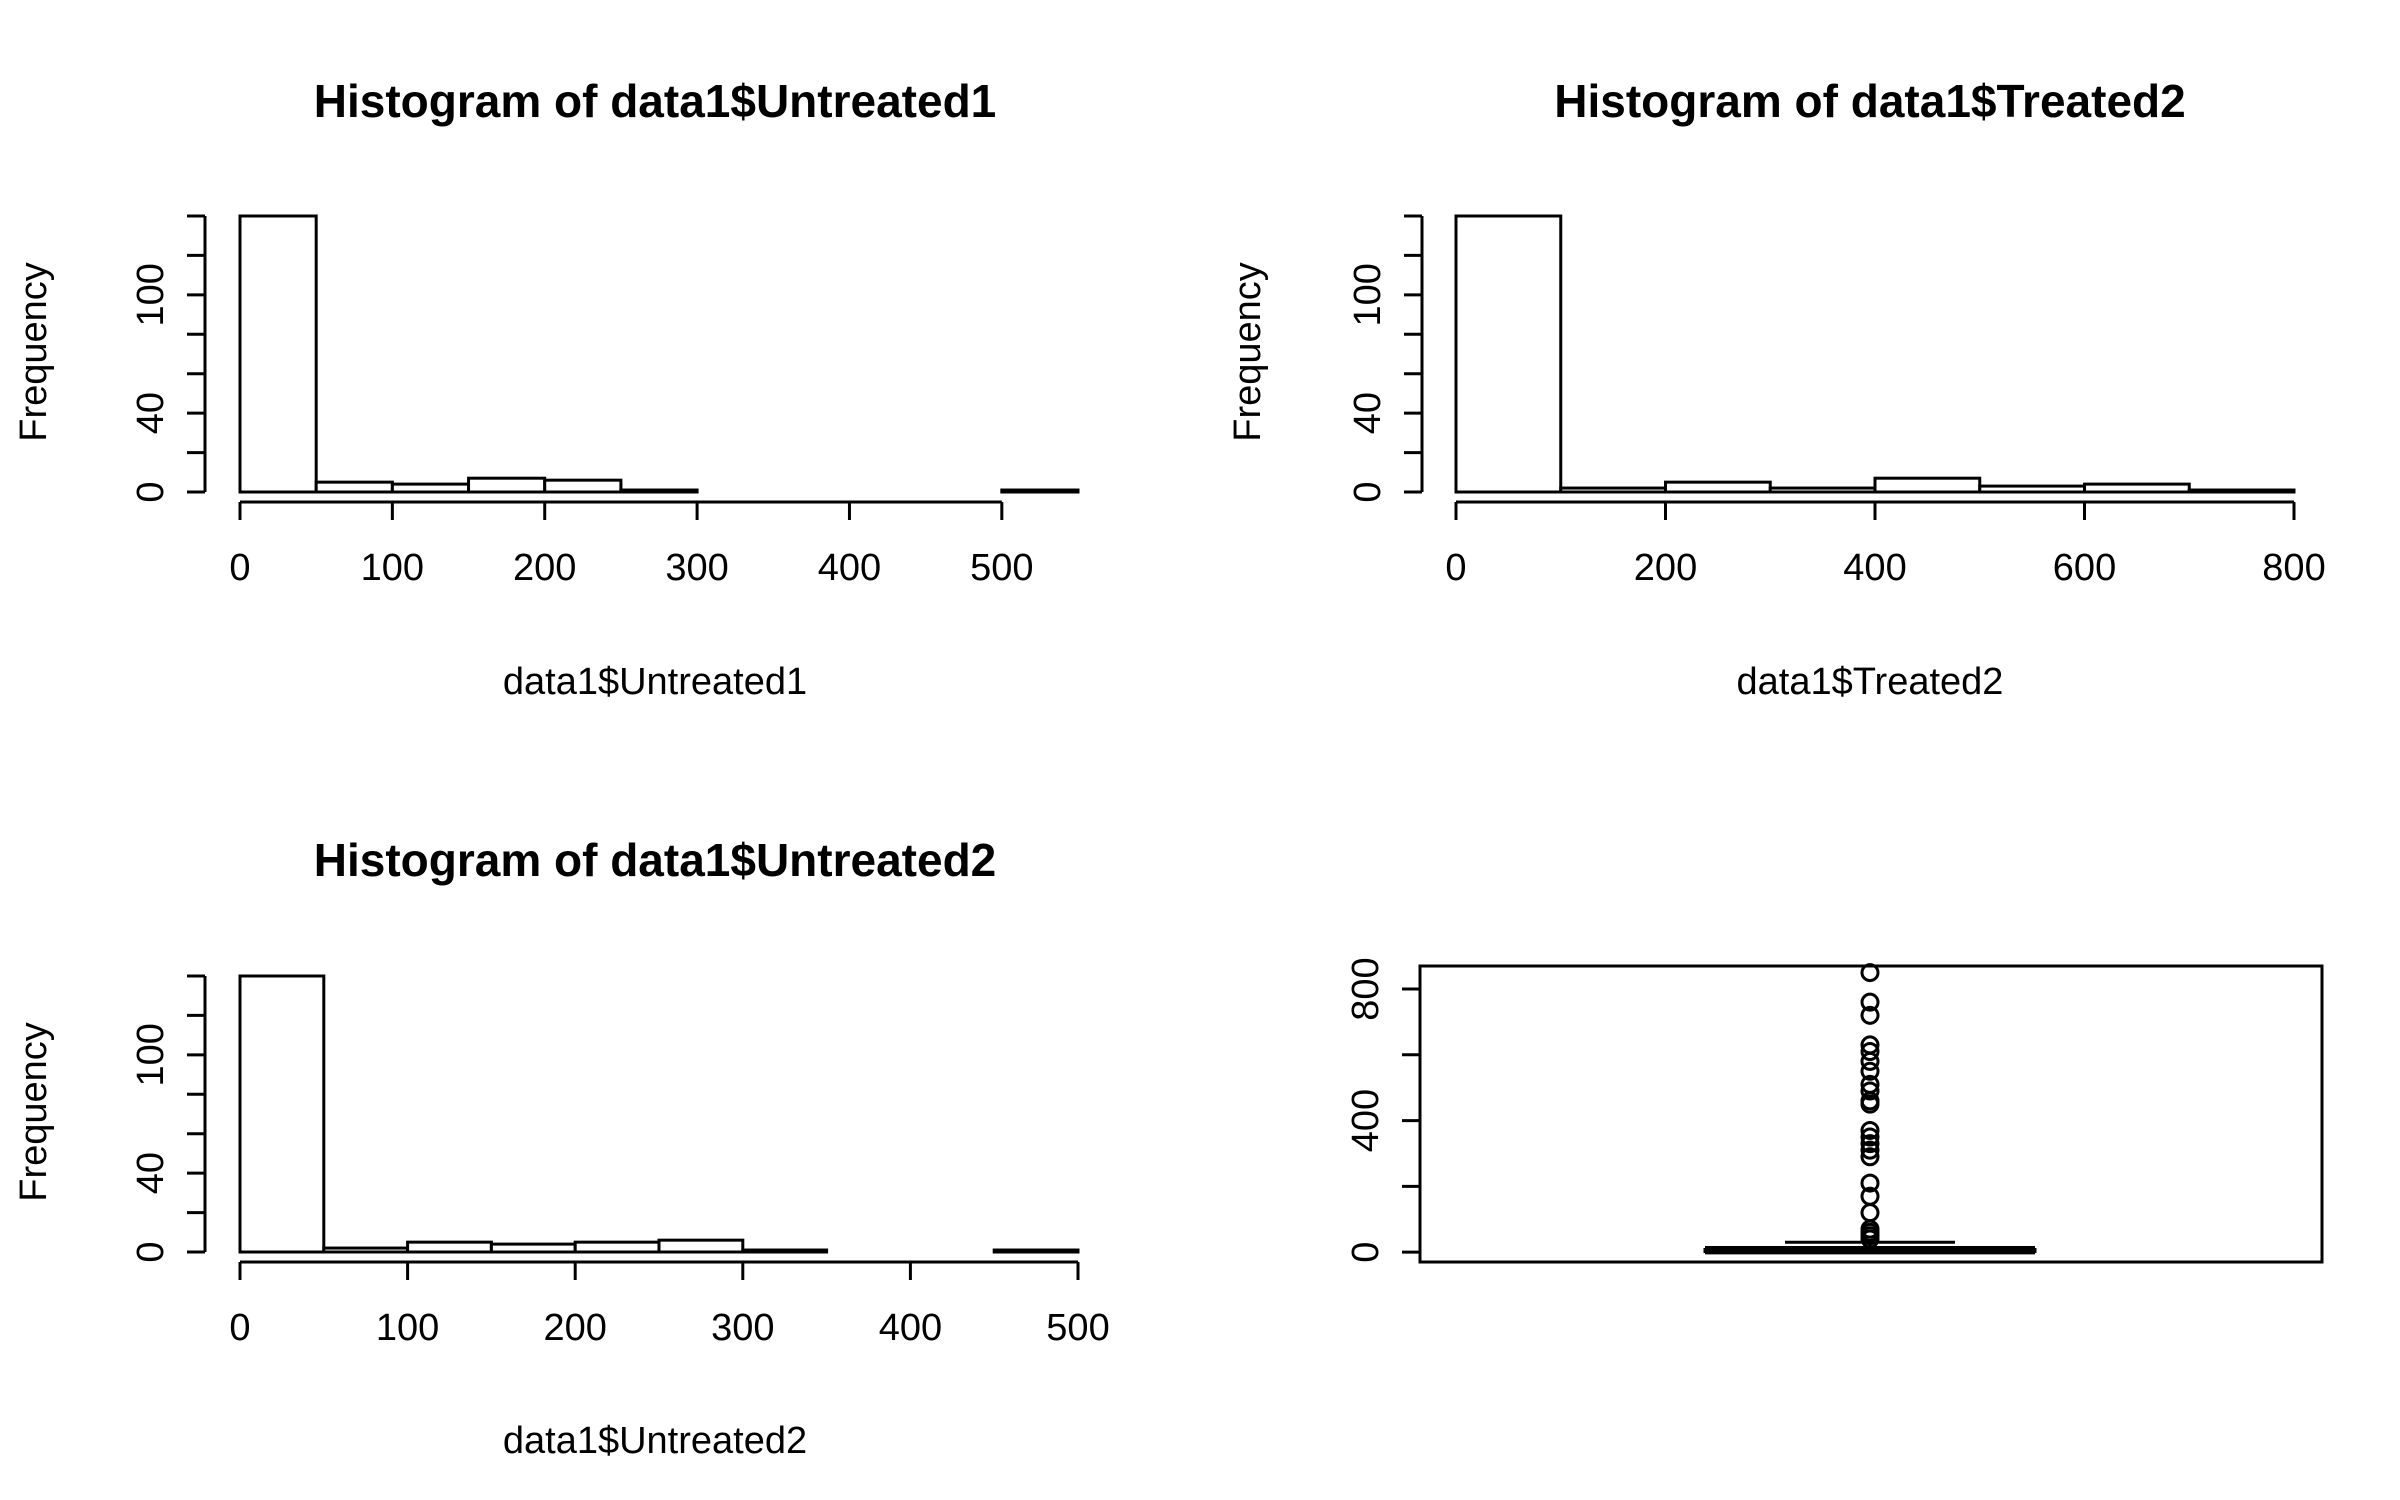 The width and height of the screenshot is (2400, 1500). What do you see at coordinates (1834, 1110) in the screenshot?
I see `boxplot-panel: 0 400 800` at bounding box center [1834, 1110].